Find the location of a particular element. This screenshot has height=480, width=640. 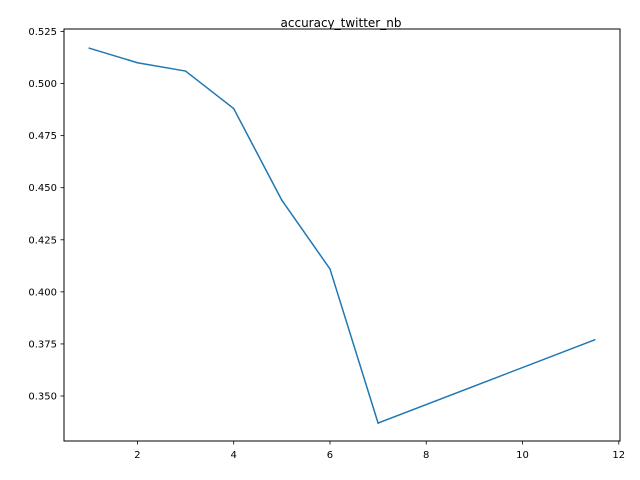

x-tick-label: 12 is located at coordinates (618, 455).